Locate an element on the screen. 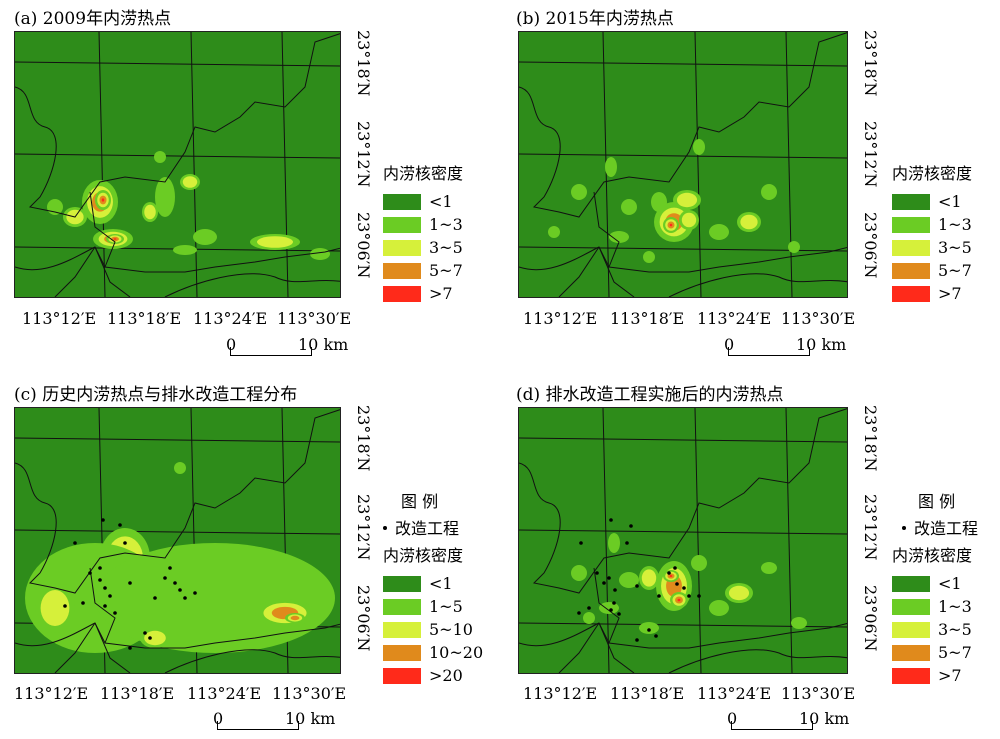  panel-b-title: (b) 2015年内涝热点 is located at coordinates (595, 19).